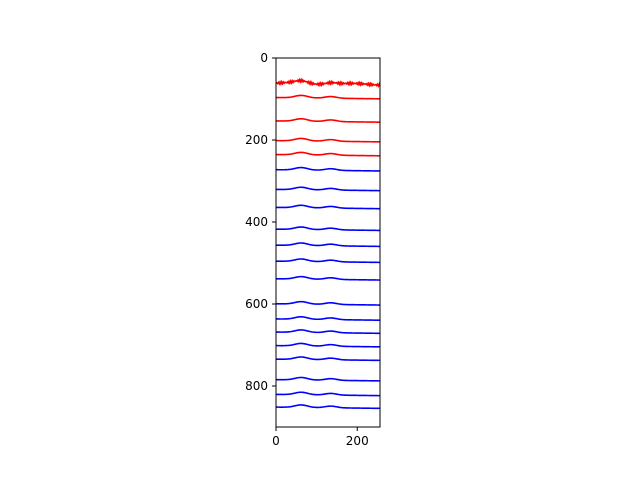 Image resolution: width=640 pixels, height=480 pixels. Describe the element at coordinates (320, 437) in the screenshot. I see `x-axis: 0 200` at that location.